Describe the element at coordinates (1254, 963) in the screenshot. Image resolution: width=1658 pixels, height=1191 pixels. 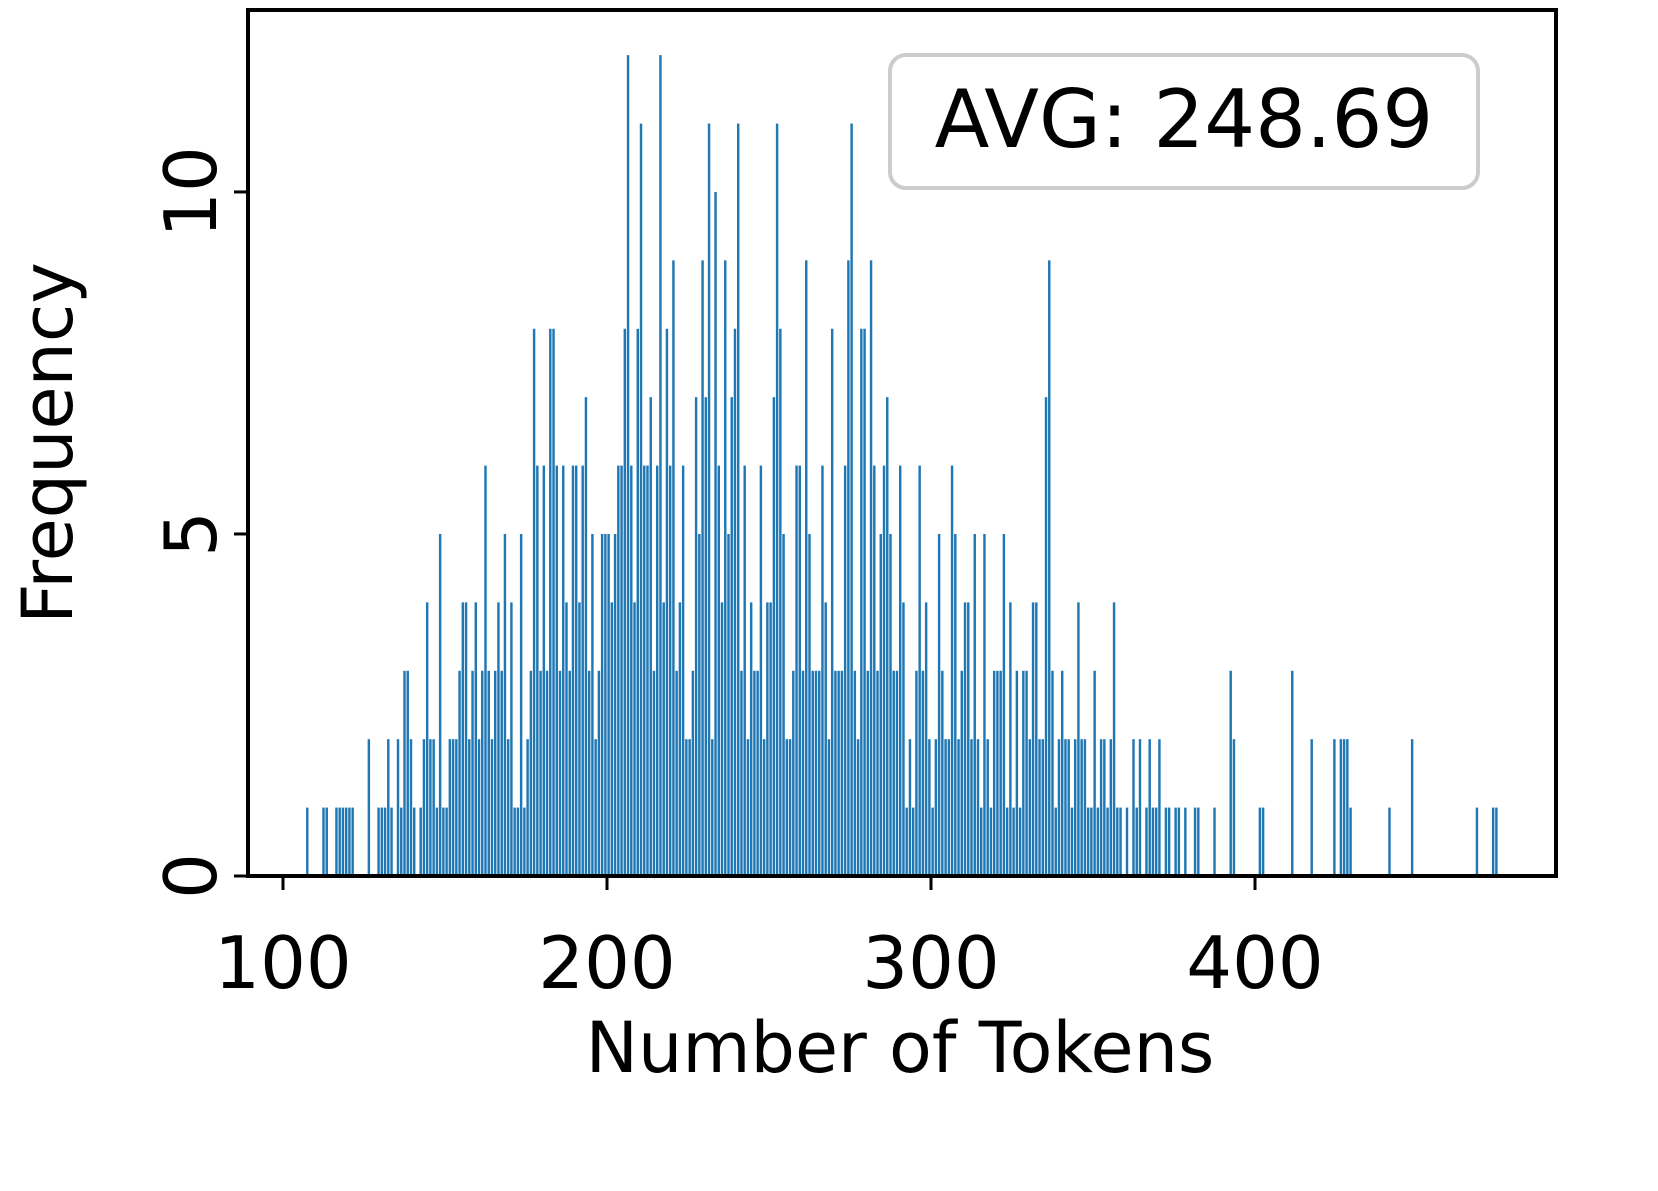
I see `x-tick-label: 400` at that location.